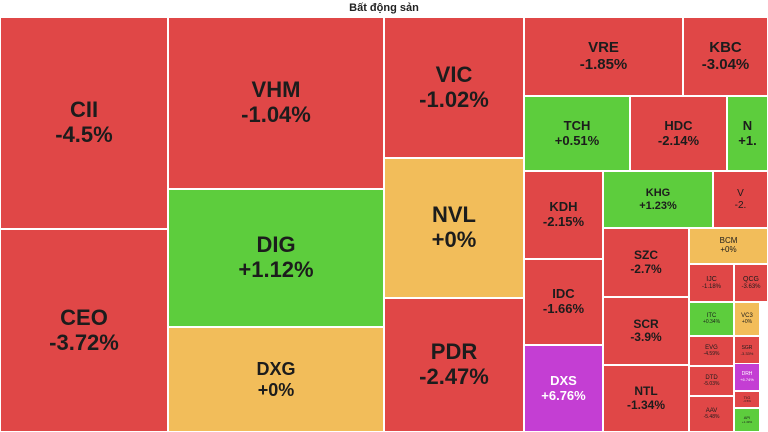 The image size is (768, 432). I want to click on tile-change: +1.23%, so click(658, 205).